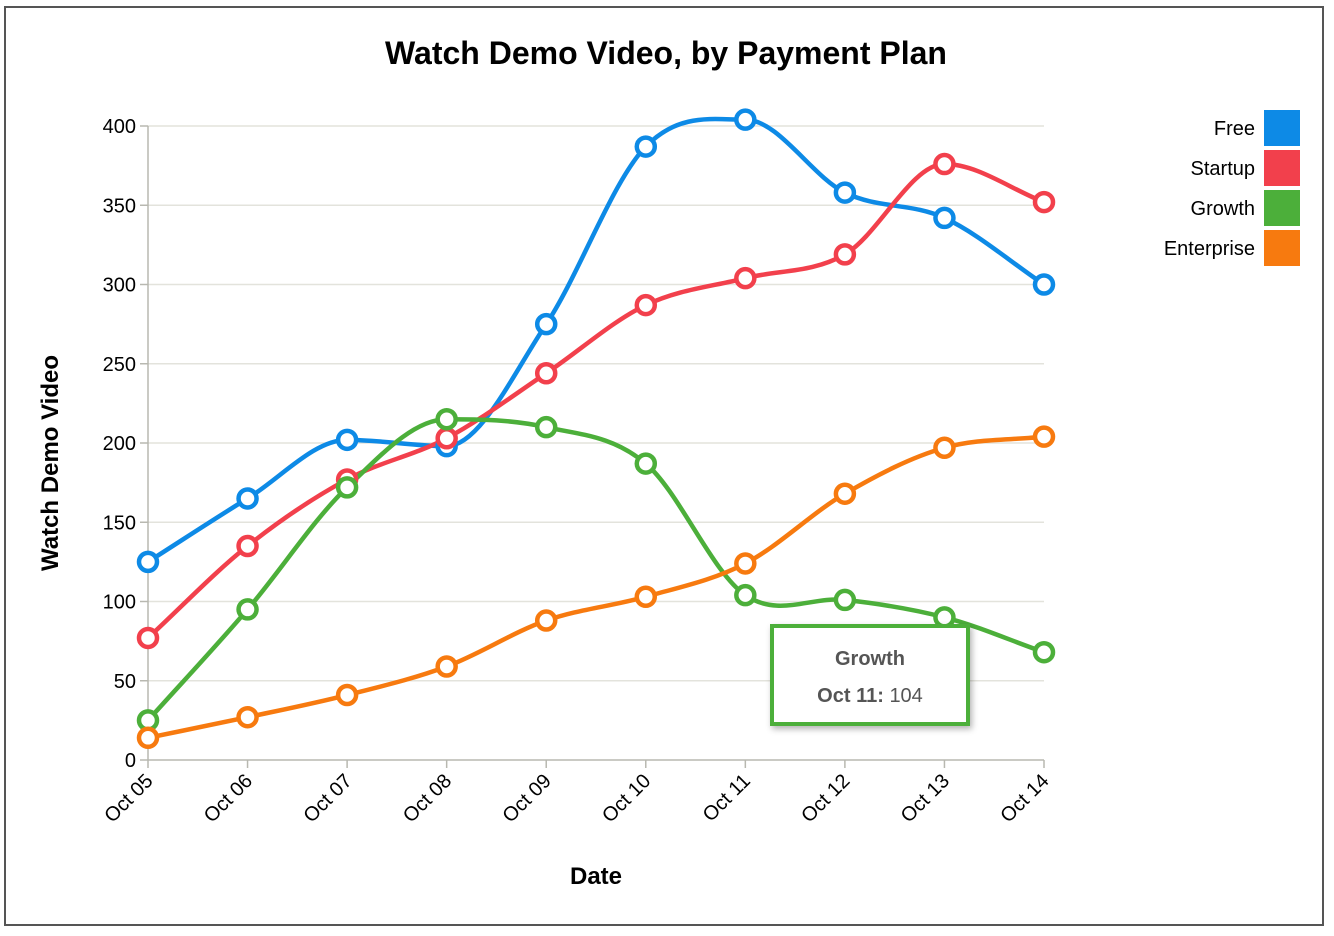  I want to click on legend-item-startup: Startup, so click(1245, 168).